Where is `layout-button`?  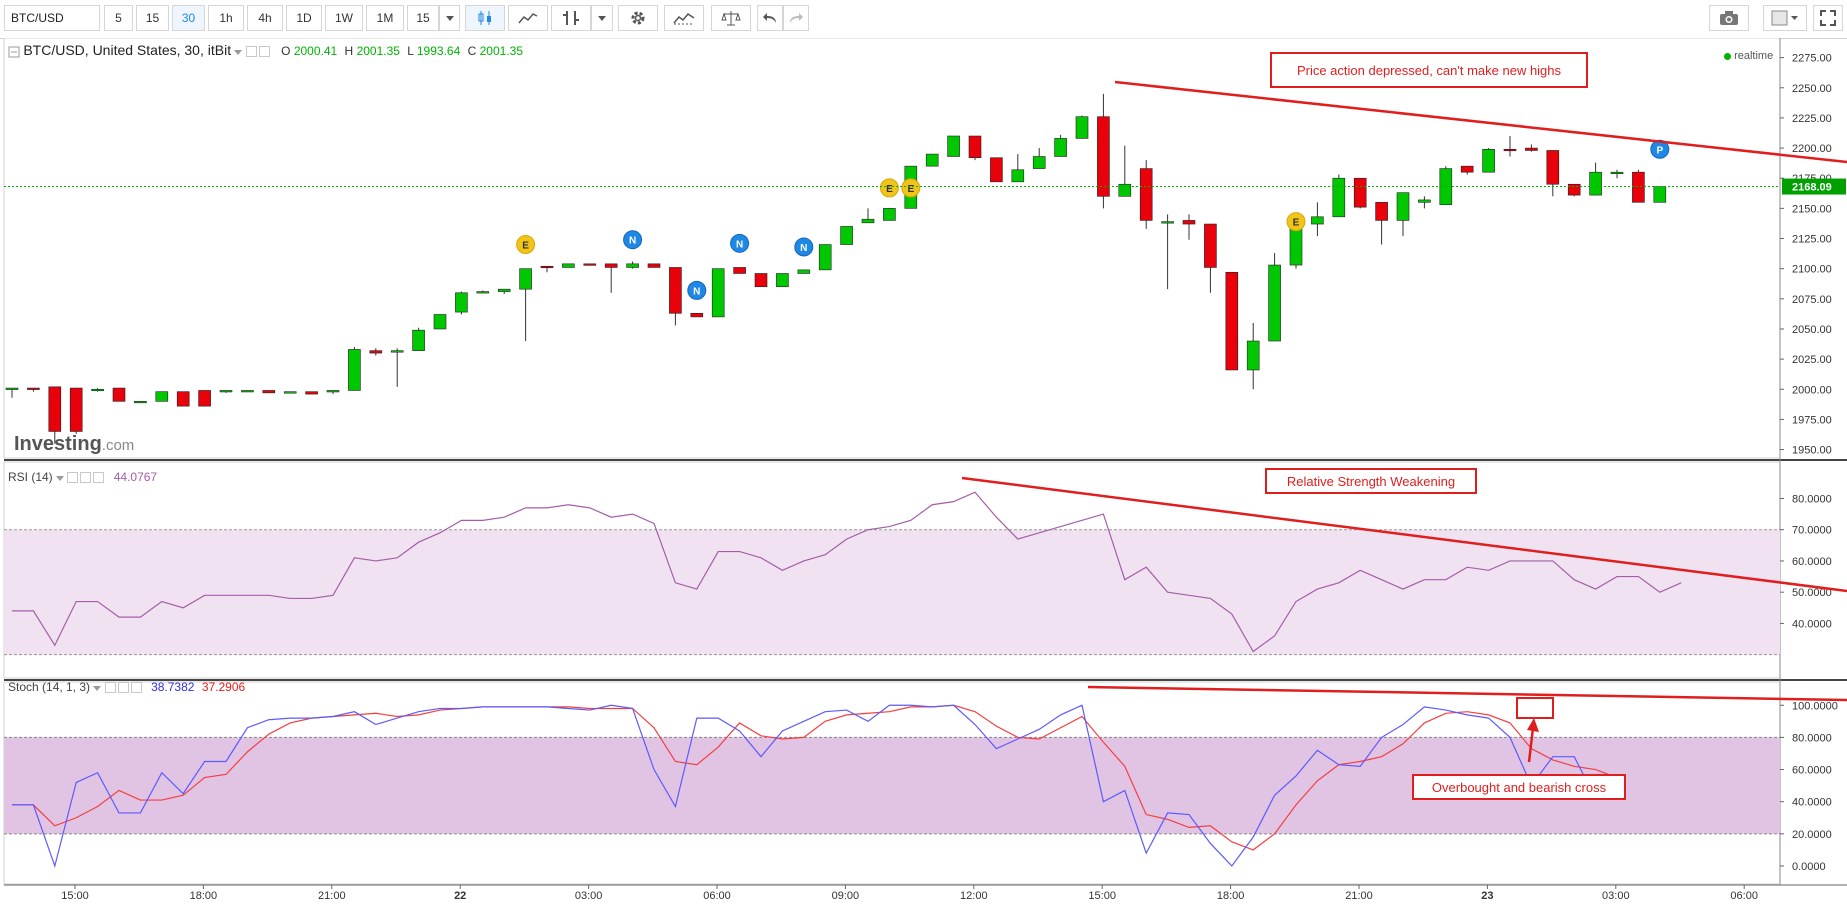
layout-button is located at coordinates (1785, 18).